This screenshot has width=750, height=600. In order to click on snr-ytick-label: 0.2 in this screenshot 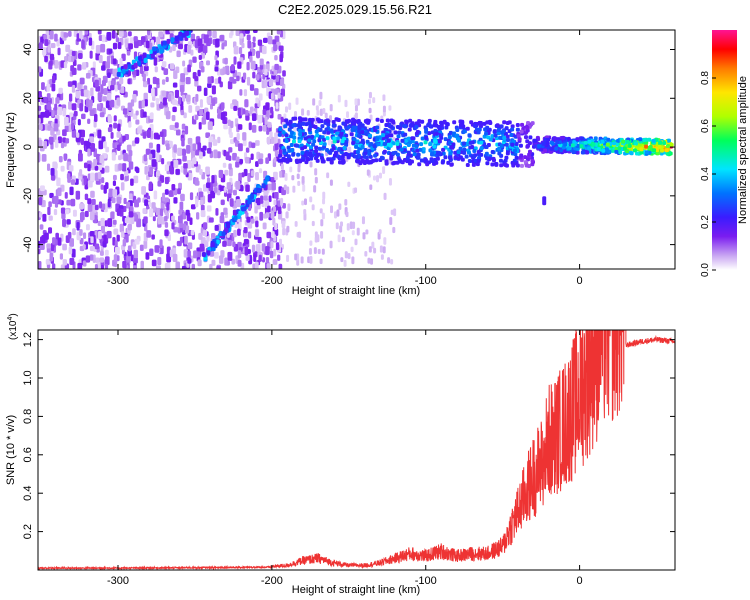, I will do `click(28, 531)`.